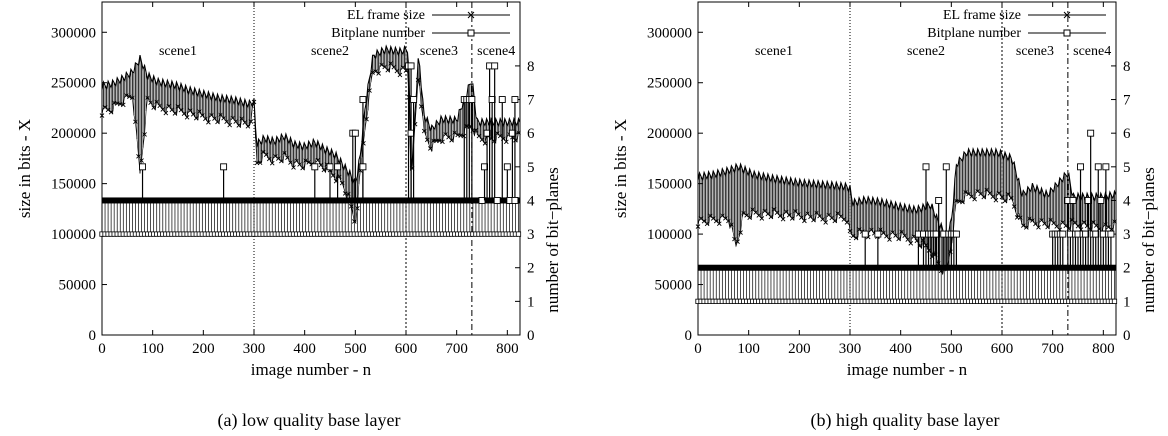 The image size is (1168, 436). What do you see at coordinates (311, 200) in the screenshot?
I see `bitplane-thick-band` at bounding box center [311, 200].